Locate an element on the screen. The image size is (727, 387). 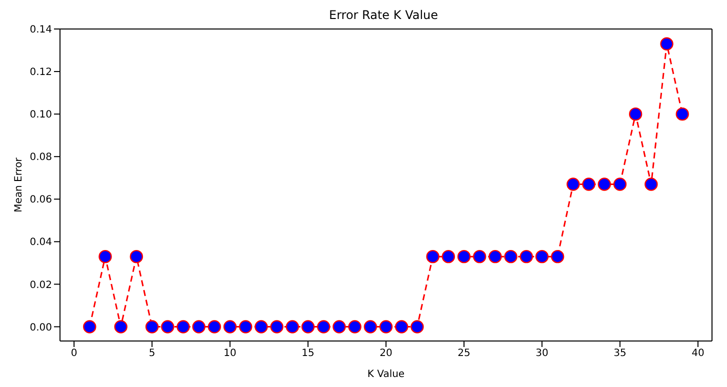
x-tick-label: 0 is located at coordinates (74, 354).